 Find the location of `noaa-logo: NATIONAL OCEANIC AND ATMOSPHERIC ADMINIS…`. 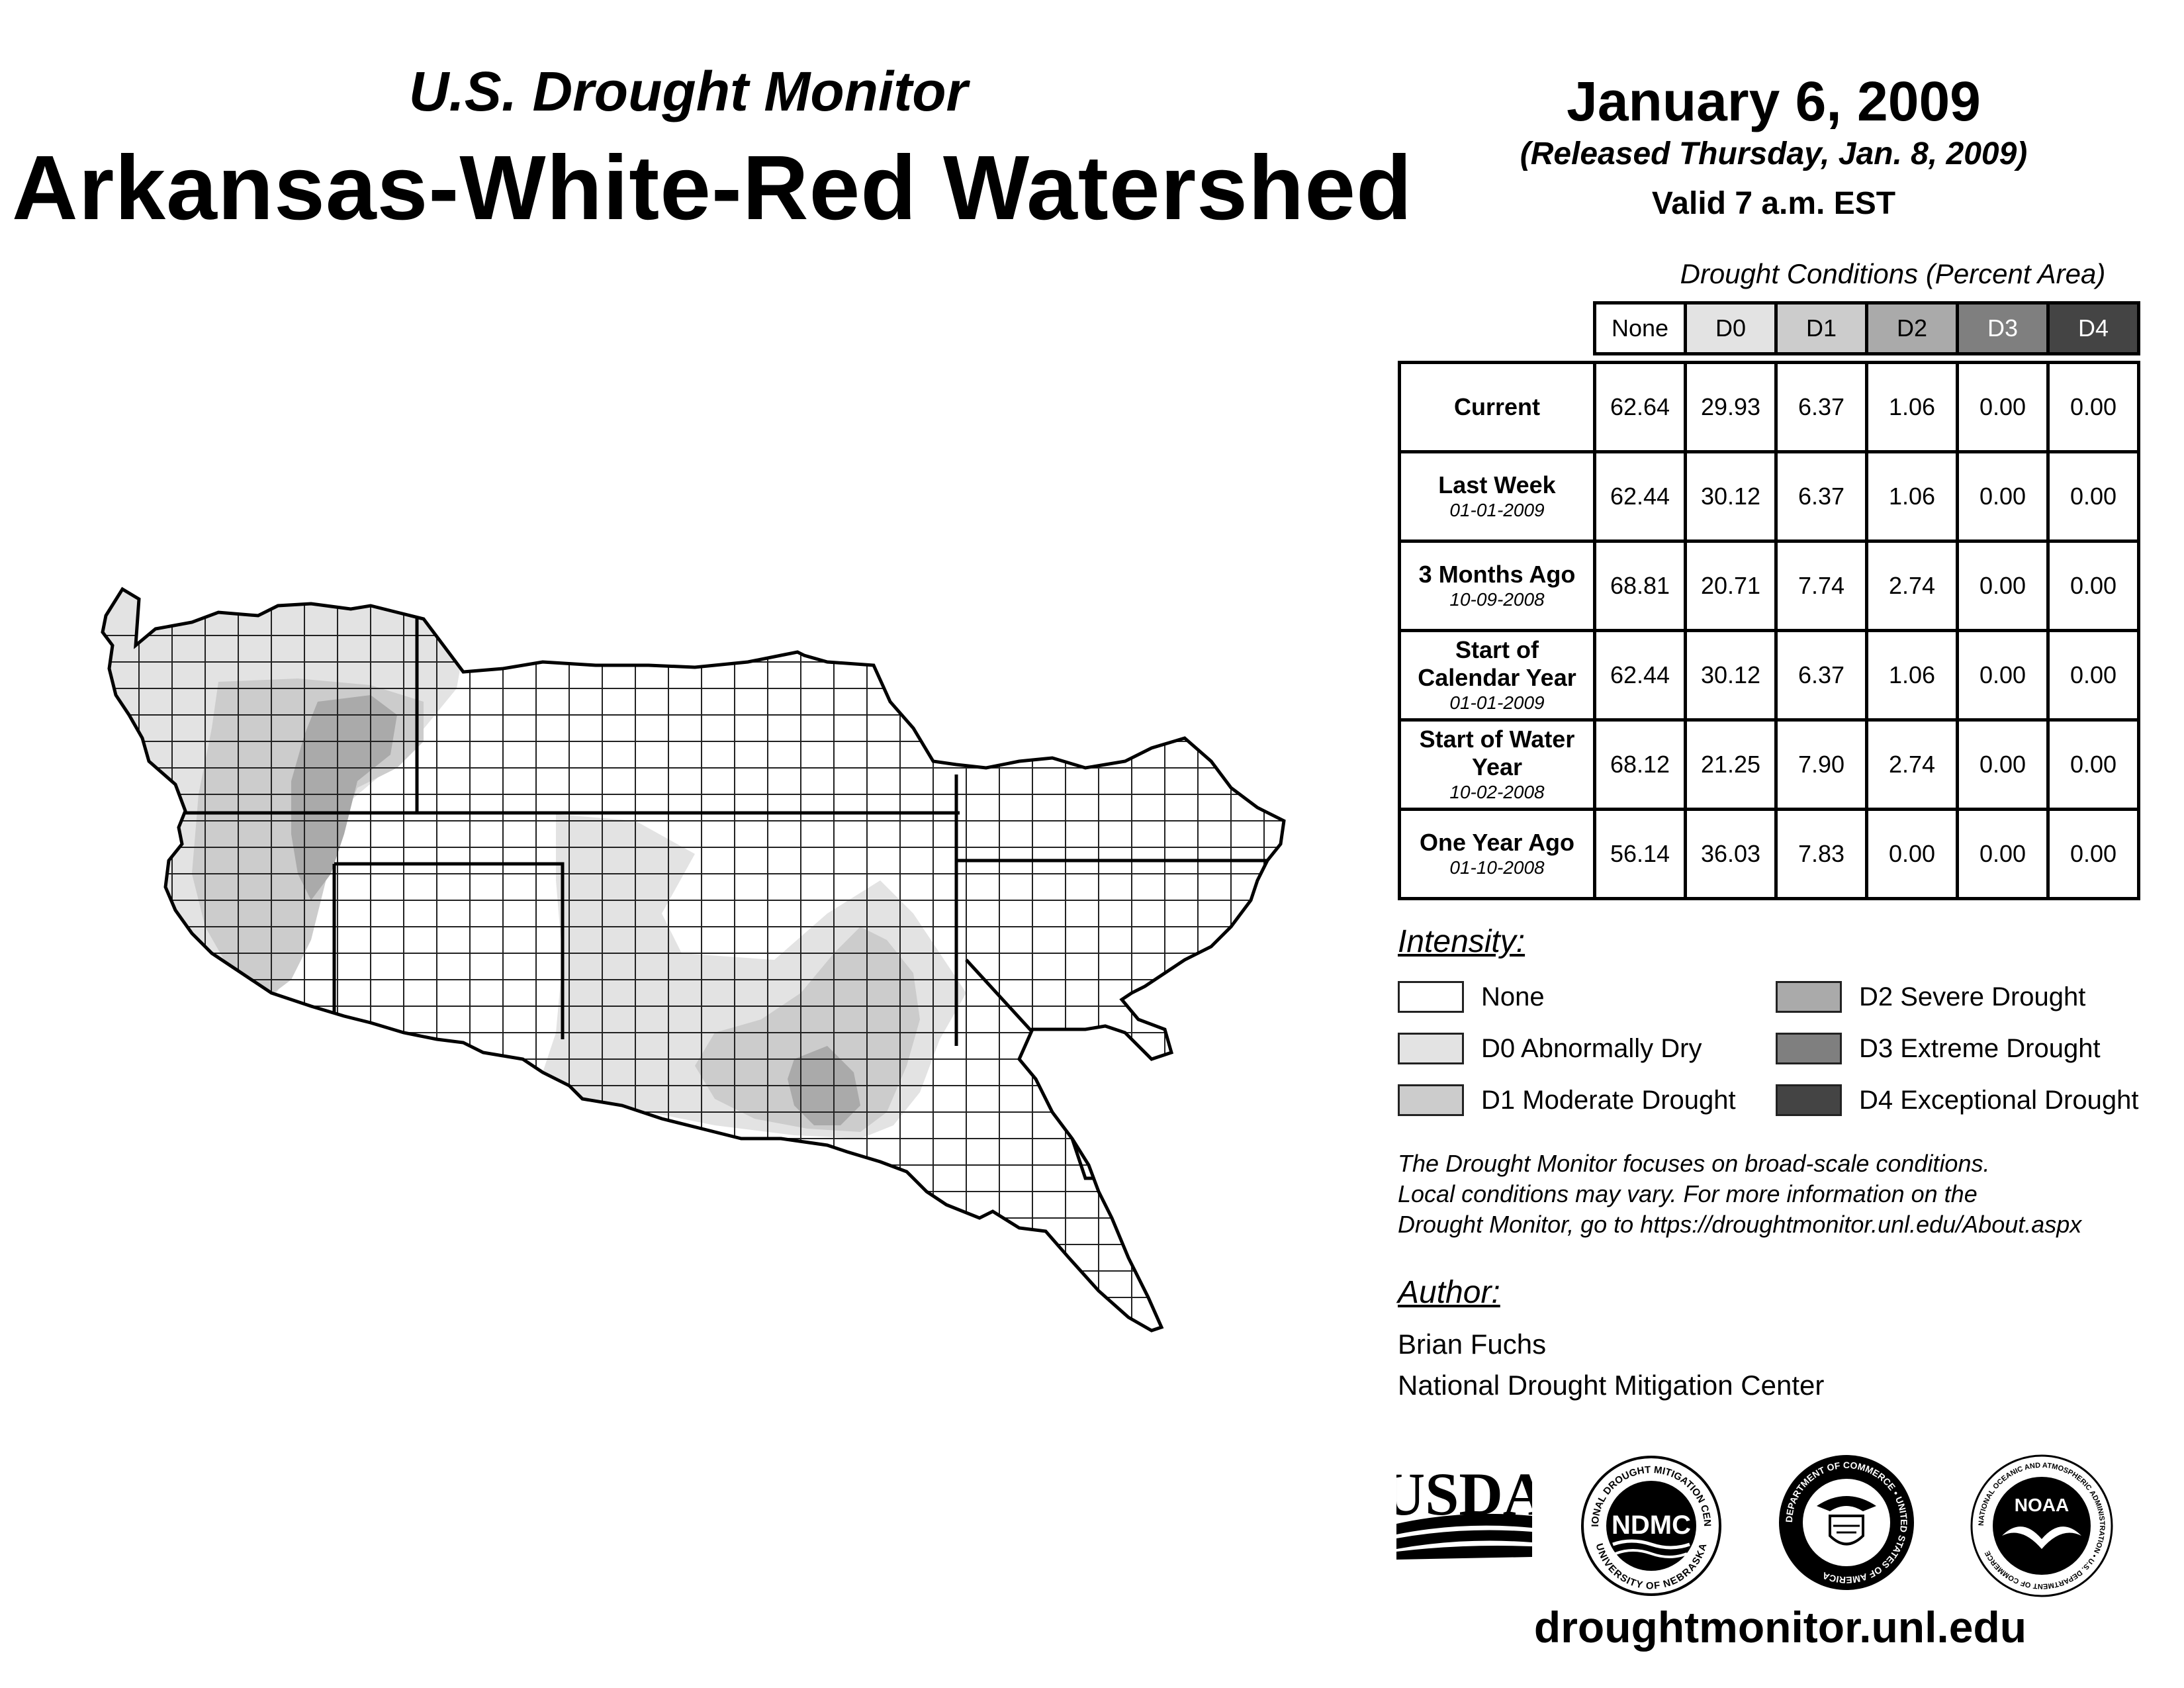

noaa-logo: NATIONAL OCEANIC AND ATMOSPHERIC ADMINIS… is located at coordinates (2042, 1525).